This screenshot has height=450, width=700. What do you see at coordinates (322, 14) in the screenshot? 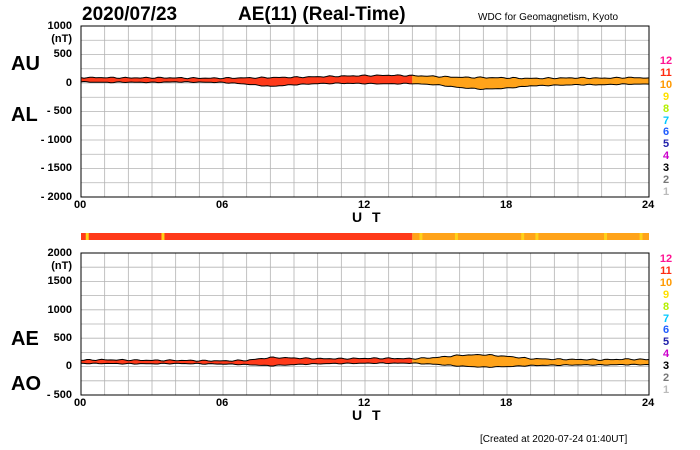
I see `chart-title: AE(11) (Real-Time)` at bounding box center [322, 14].